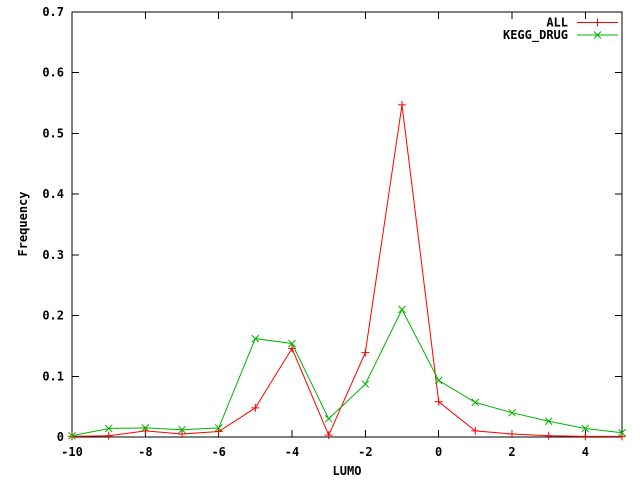 This screenshot has width=640, height=480. Describe the element at coordinates (585, 452) in the screenshot. I see `x-tick-label: 4` at that location.